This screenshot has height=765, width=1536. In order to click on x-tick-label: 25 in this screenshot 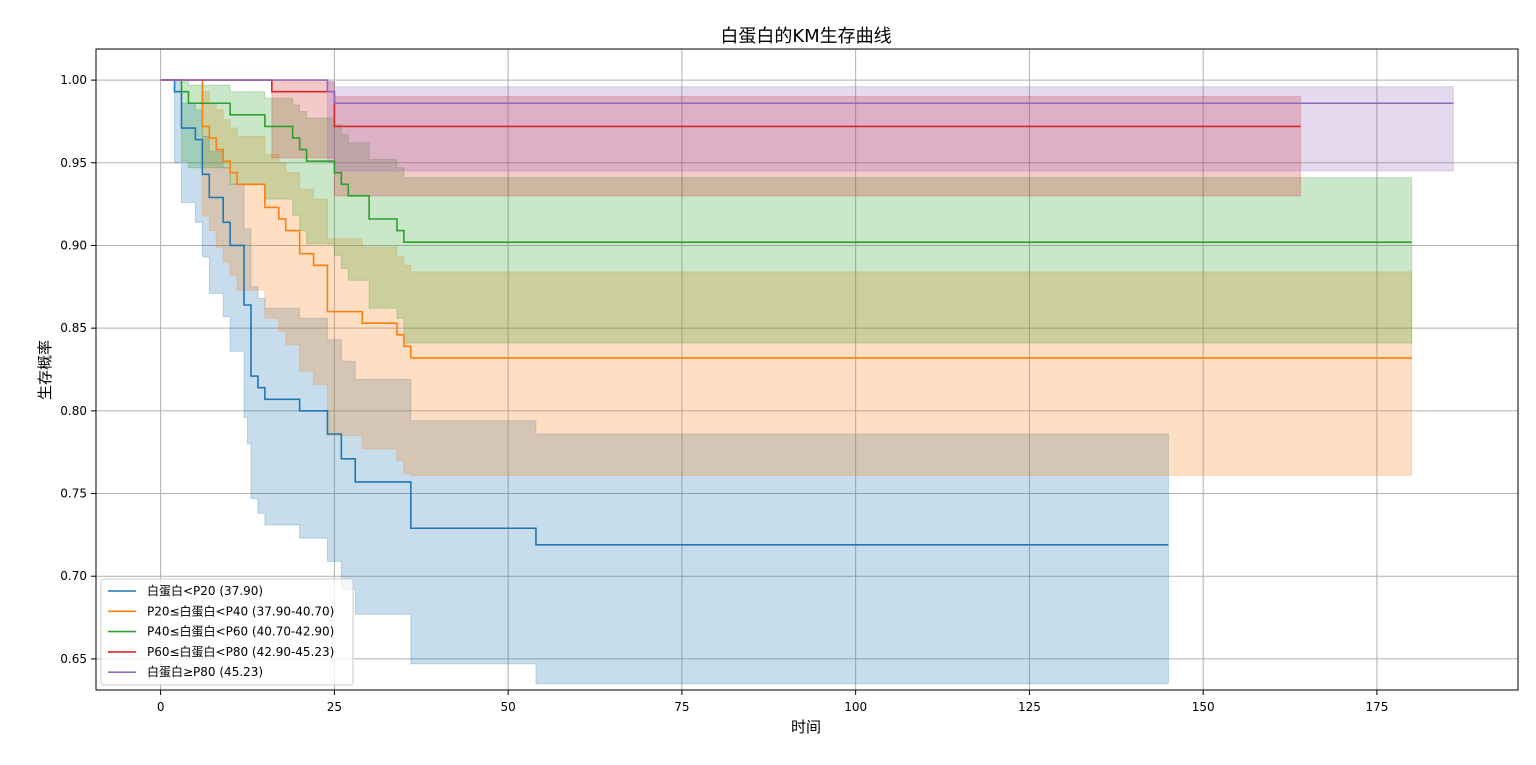, I will do `click(334, 707)`.